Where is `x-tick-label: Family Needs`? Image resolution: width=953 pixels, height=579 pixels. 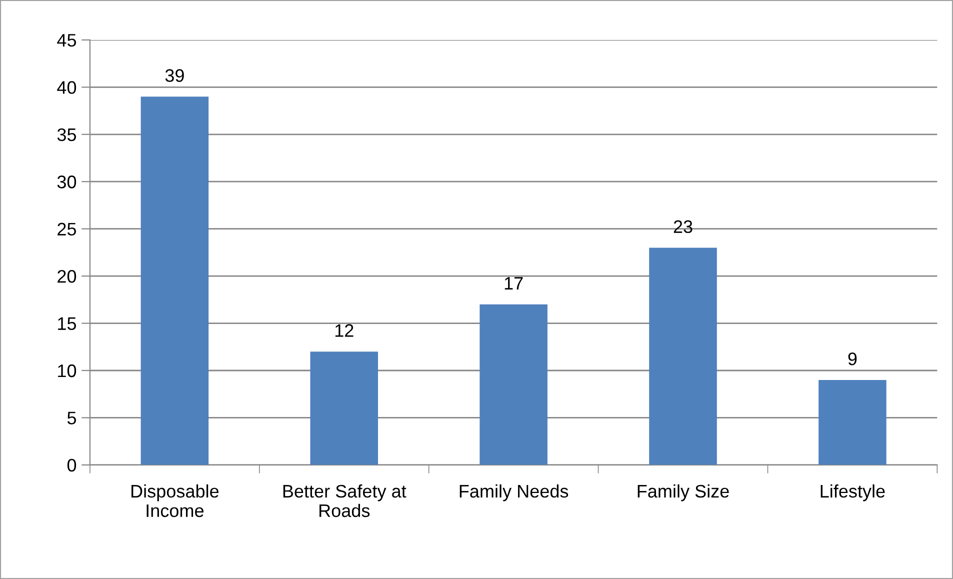 x-tick-label: Family Needs is located at coordinates (514, 493).